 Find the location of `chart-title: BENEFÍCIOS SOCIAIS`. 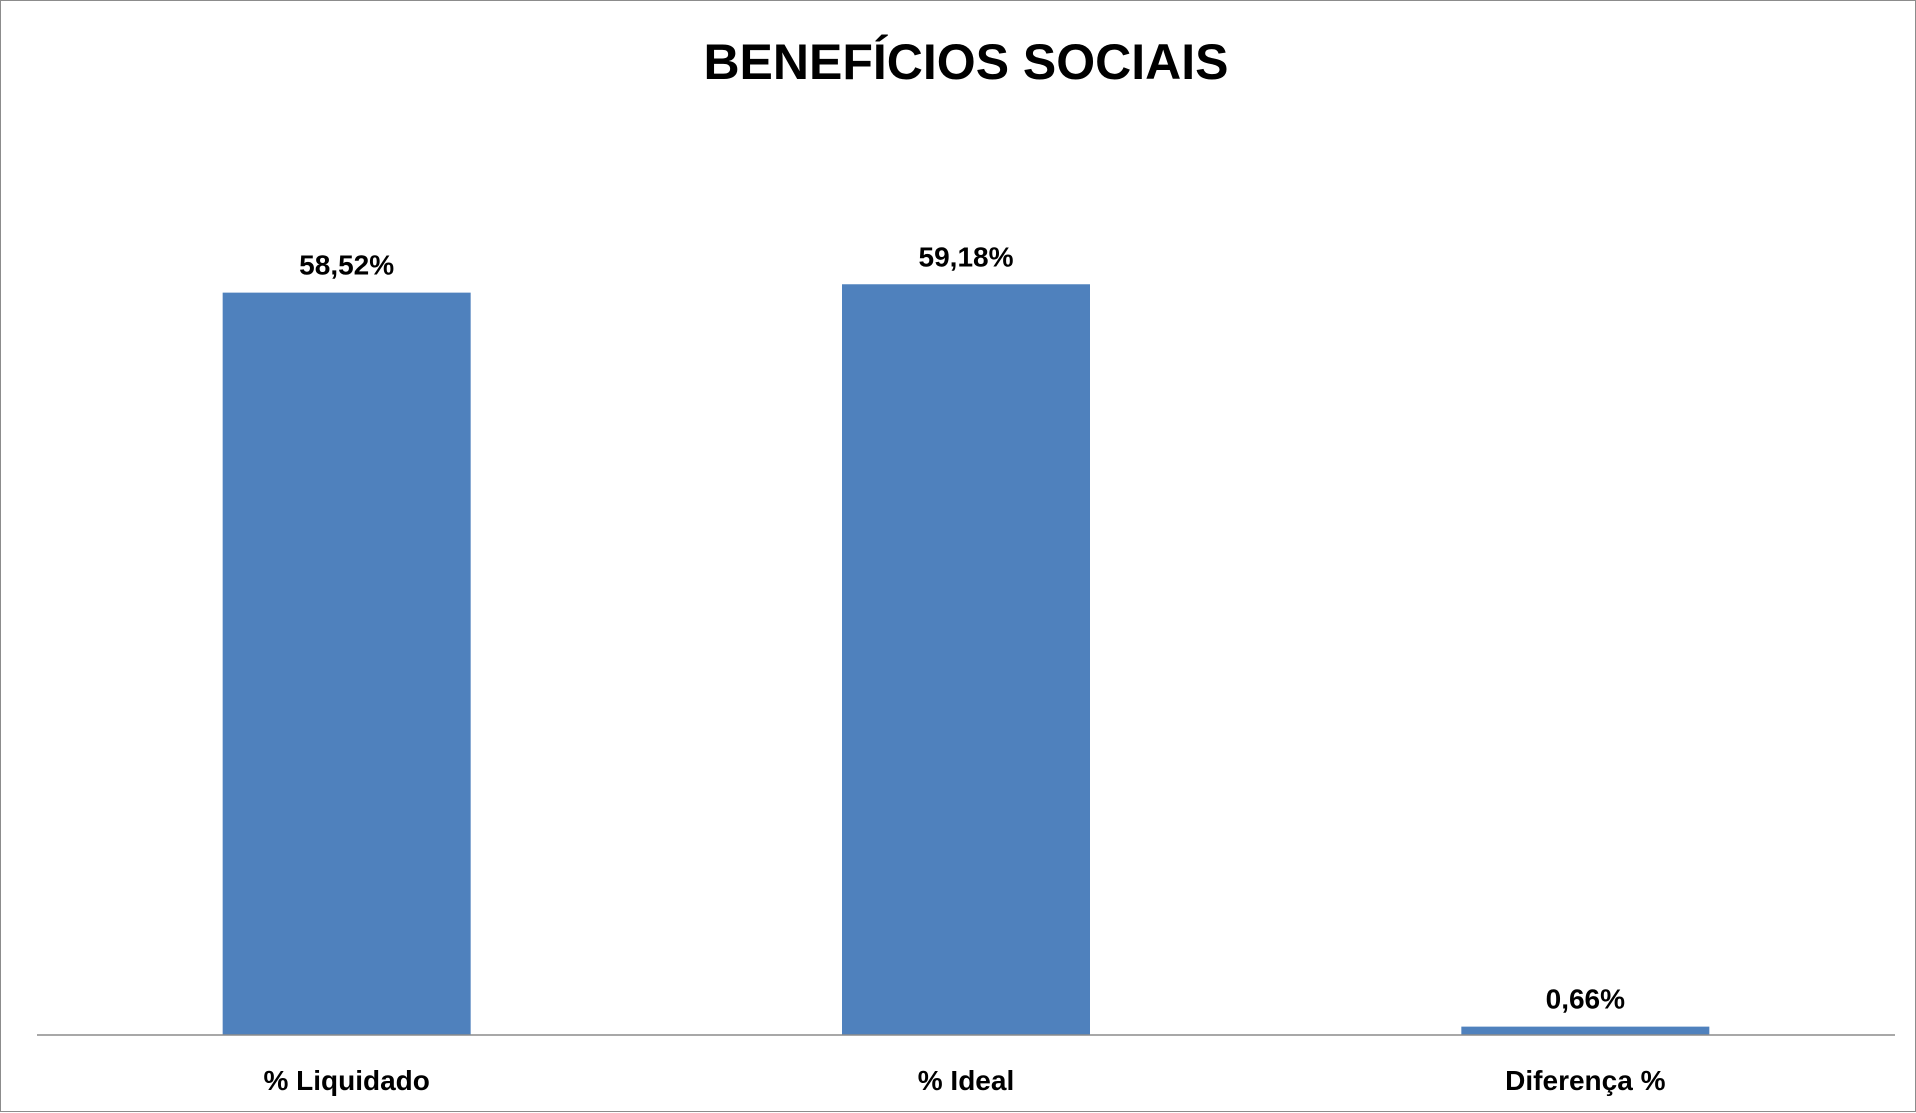

chart-title: BENEFÍCIOS SOCIAIS is located at coordinates (965, 62).